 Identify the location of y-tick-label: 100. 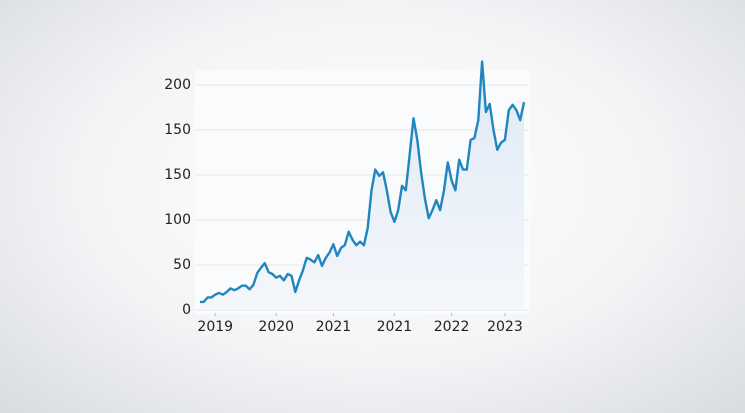
(177, 220).